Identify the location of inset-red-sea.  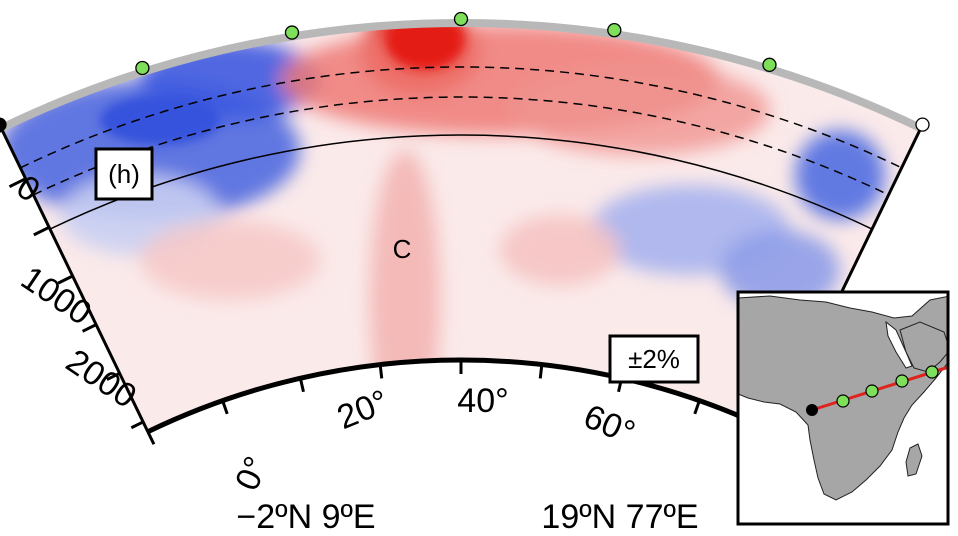
(899, 344).